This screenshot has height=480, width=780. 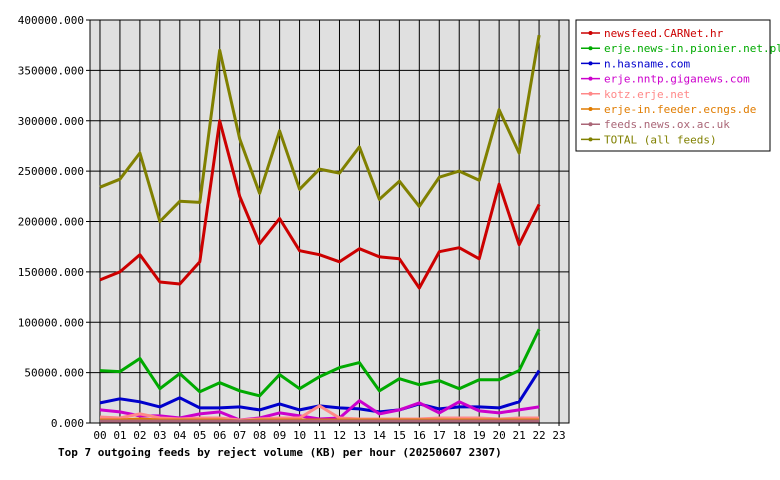 What do you see at coordinates (219, 435) in the screenshot?
I see `x-tick-label: 06` at bounding box center [219, 435].